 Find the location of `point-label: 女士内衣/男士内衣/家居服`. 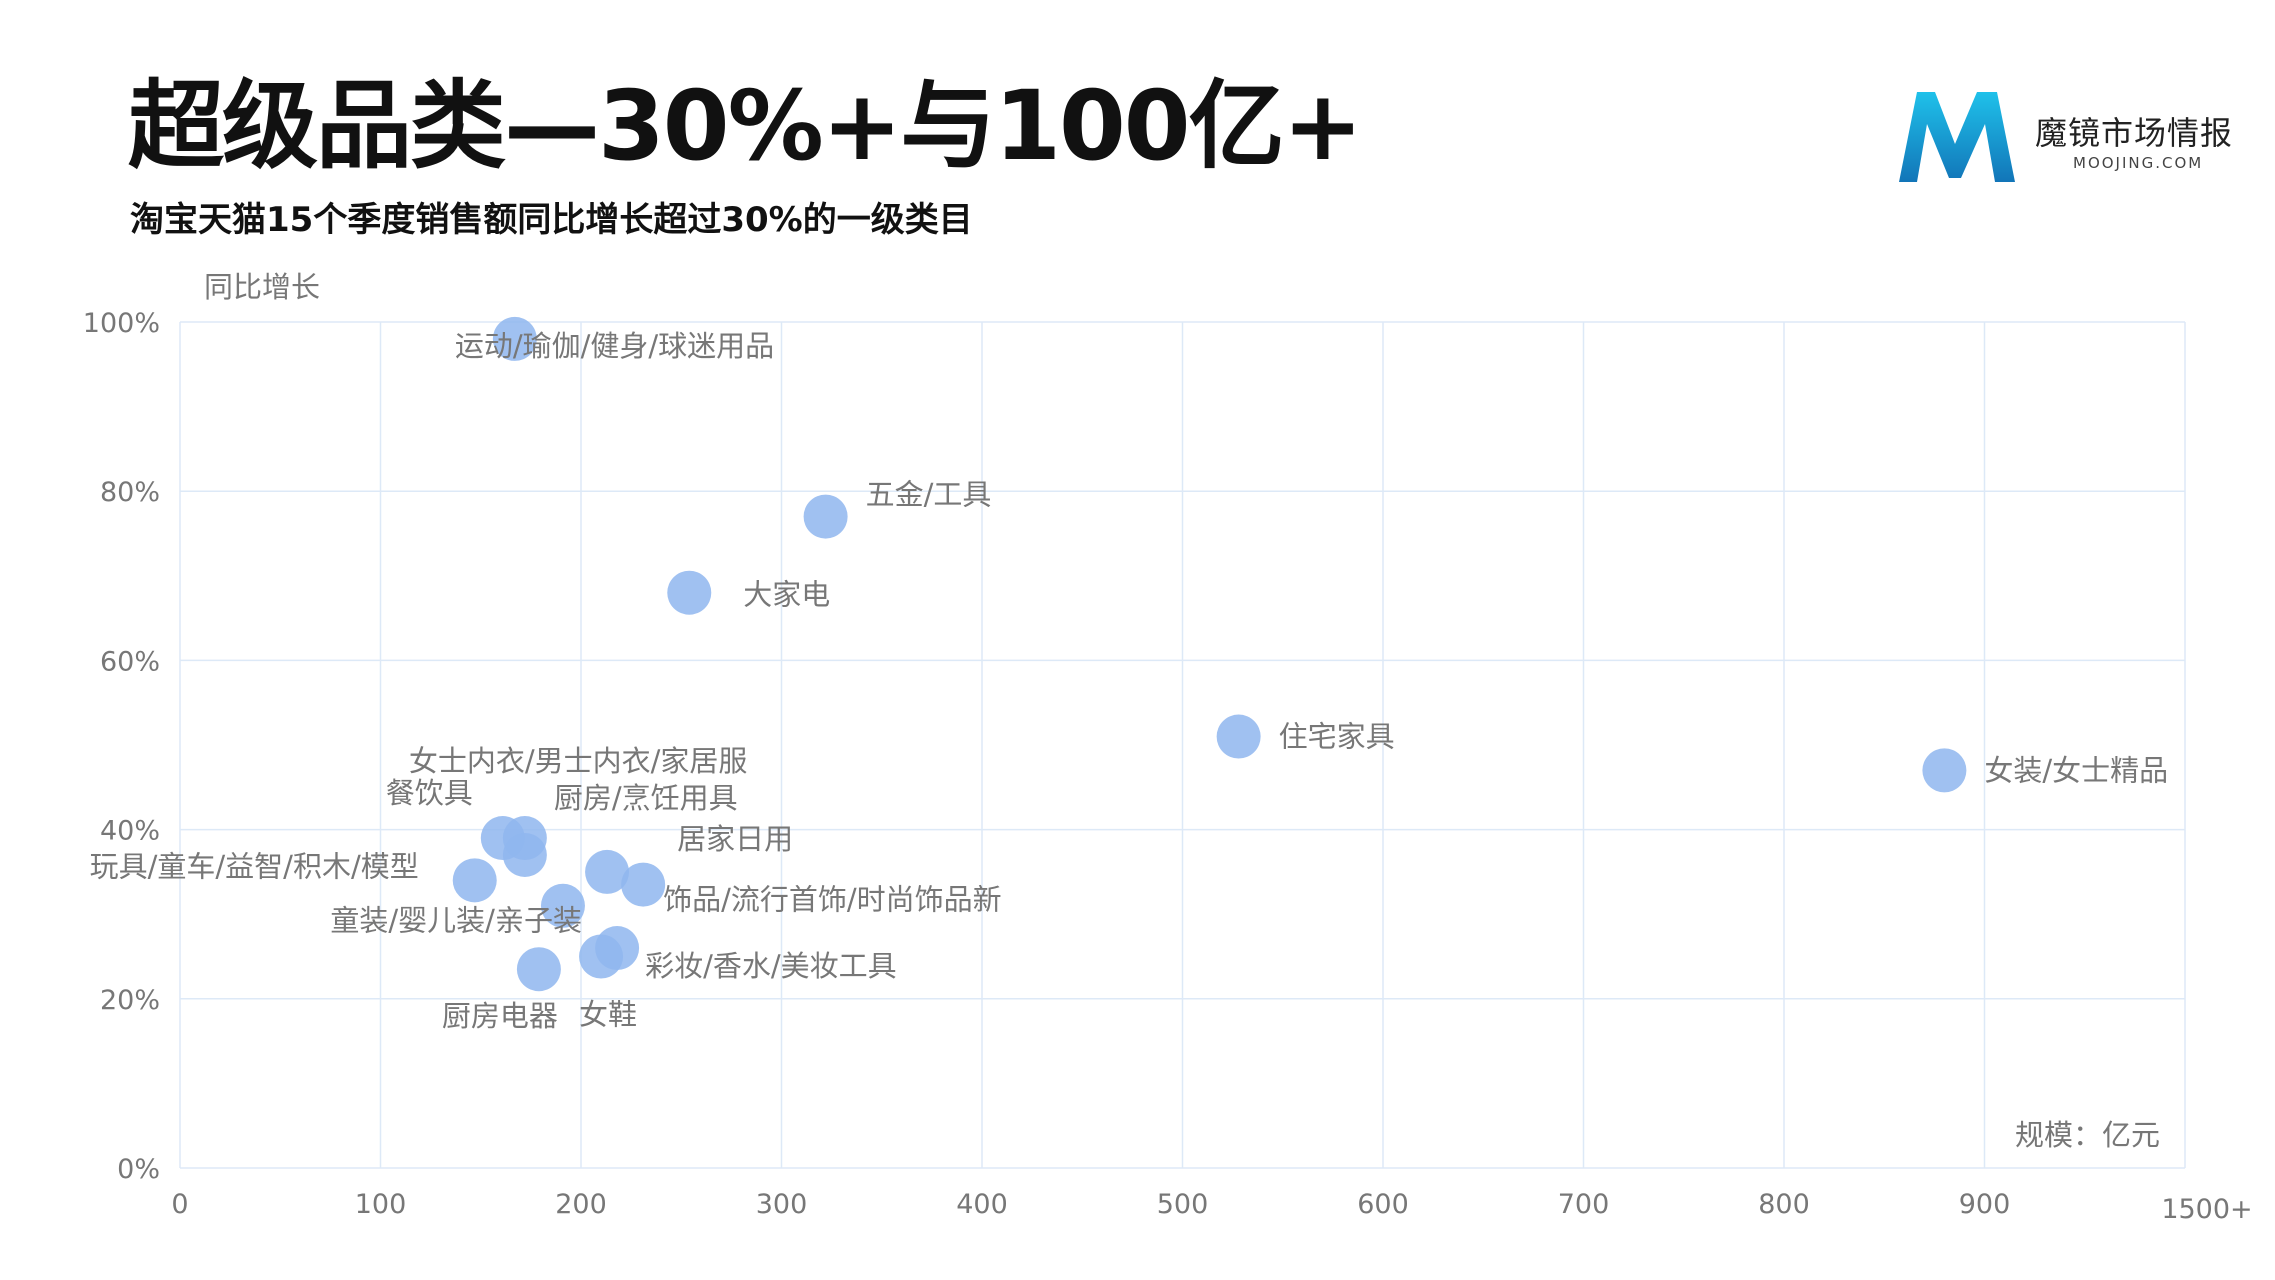

point-label: 女士内衣/男士内衣/家居服 is located at coordinates (578, 761).